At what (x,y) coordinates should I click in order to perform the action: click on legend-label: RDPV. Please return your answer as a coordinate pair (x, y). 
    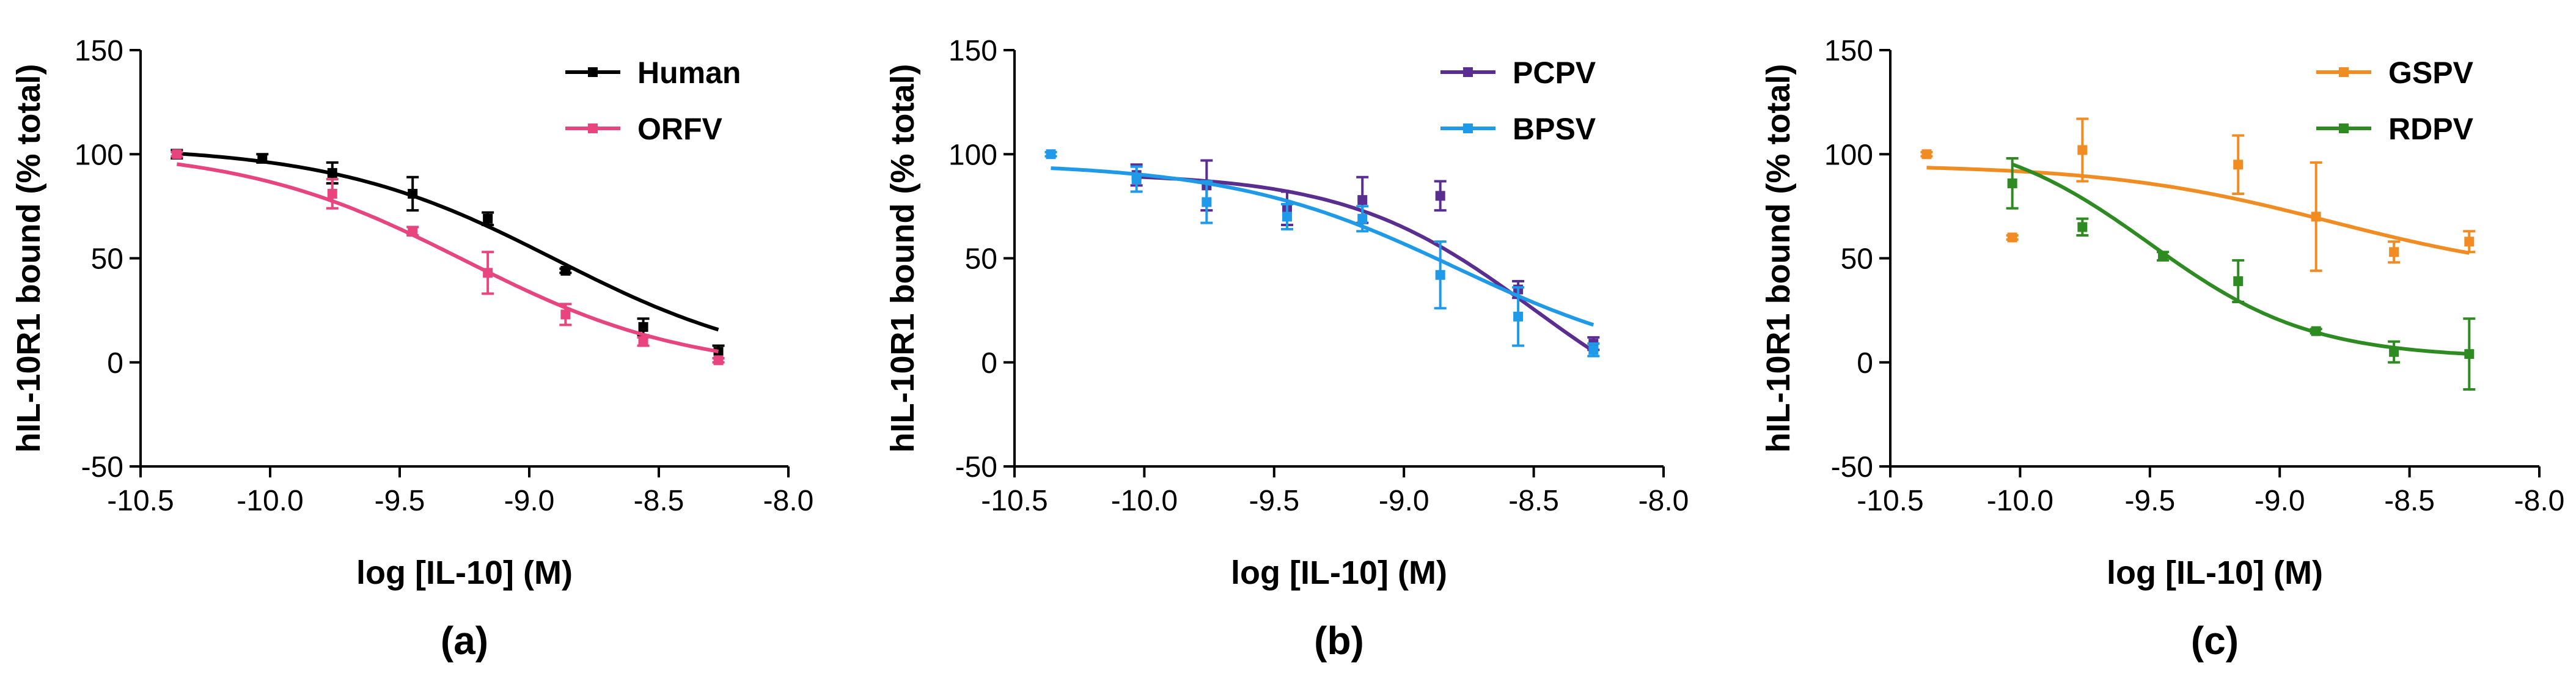
    Looking at the image, I should click on (2431, 129).